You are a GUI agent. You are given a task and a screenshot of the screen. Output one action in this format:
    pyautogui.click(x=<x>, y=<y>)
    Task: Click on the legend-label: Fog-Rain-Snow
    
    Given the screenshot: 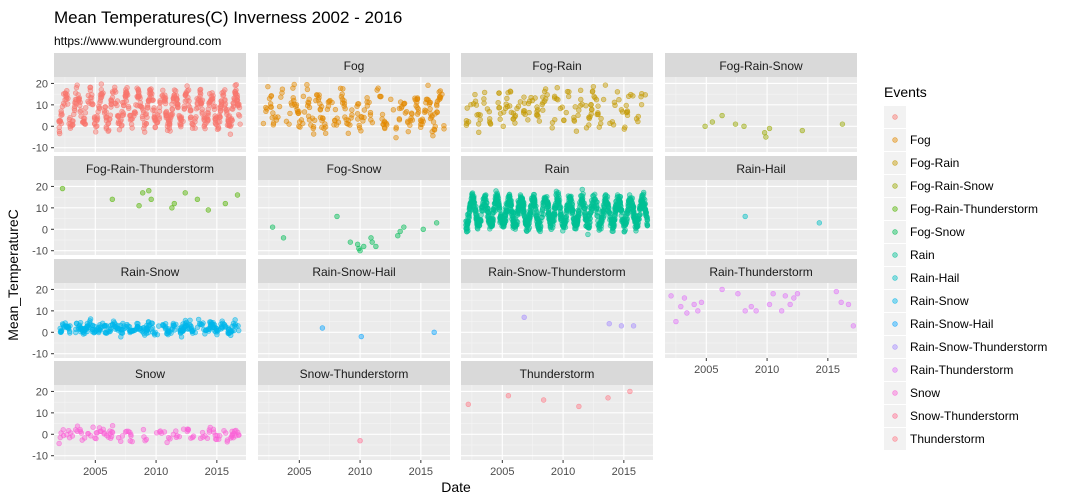 What is the action you would take?
    pyautogui.click(x=952, y=186)
    